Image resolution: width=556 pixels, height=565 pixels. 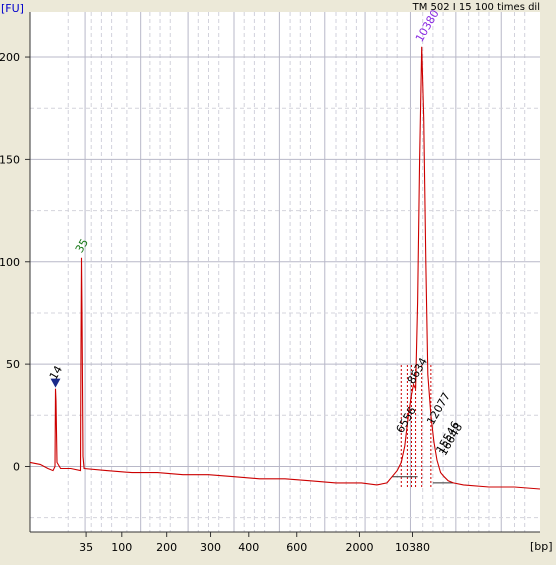 I want to click on x-tick-label: 2000, so click(x=359, y=547).